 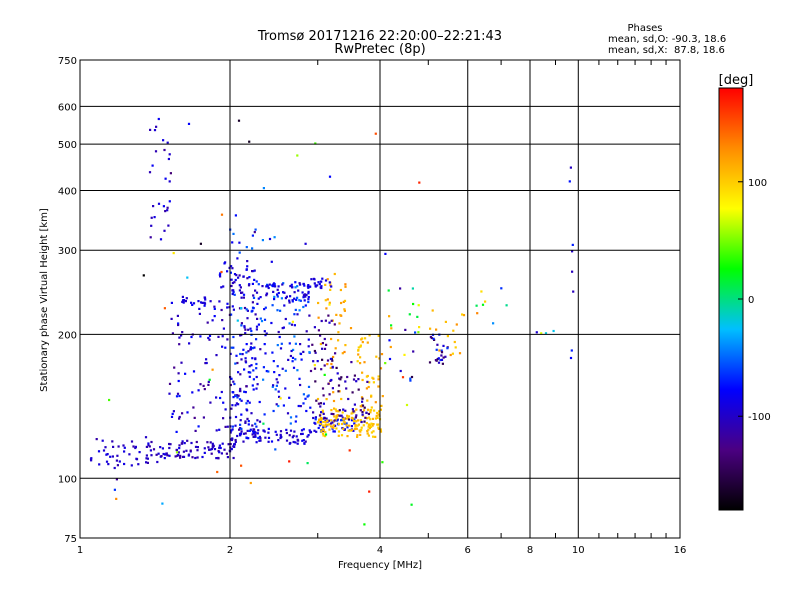 I want to click on y-tick-label: 75, so click(x=70, y=539).